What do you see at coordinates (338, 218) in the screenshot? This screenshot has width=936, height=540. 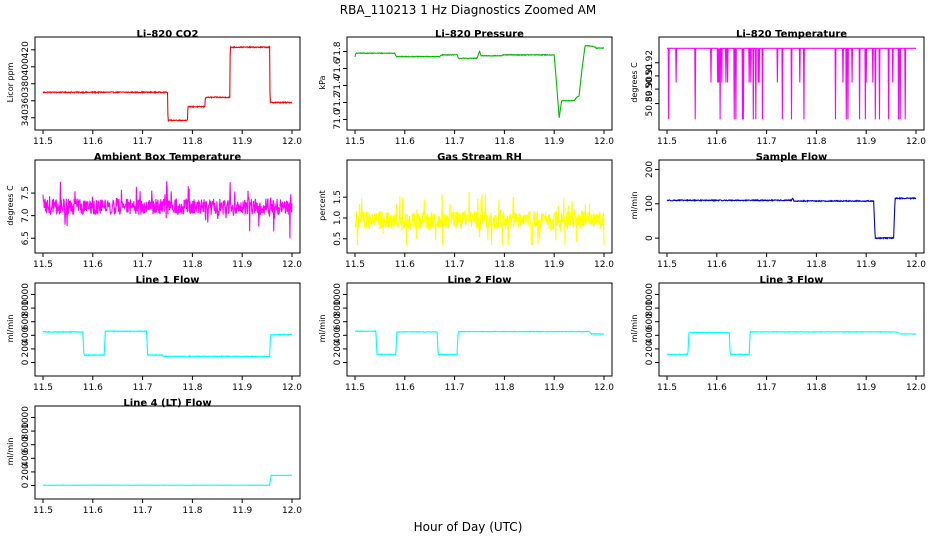 I see `y-tick-label: 1.0` at bounding box center [338, 218].